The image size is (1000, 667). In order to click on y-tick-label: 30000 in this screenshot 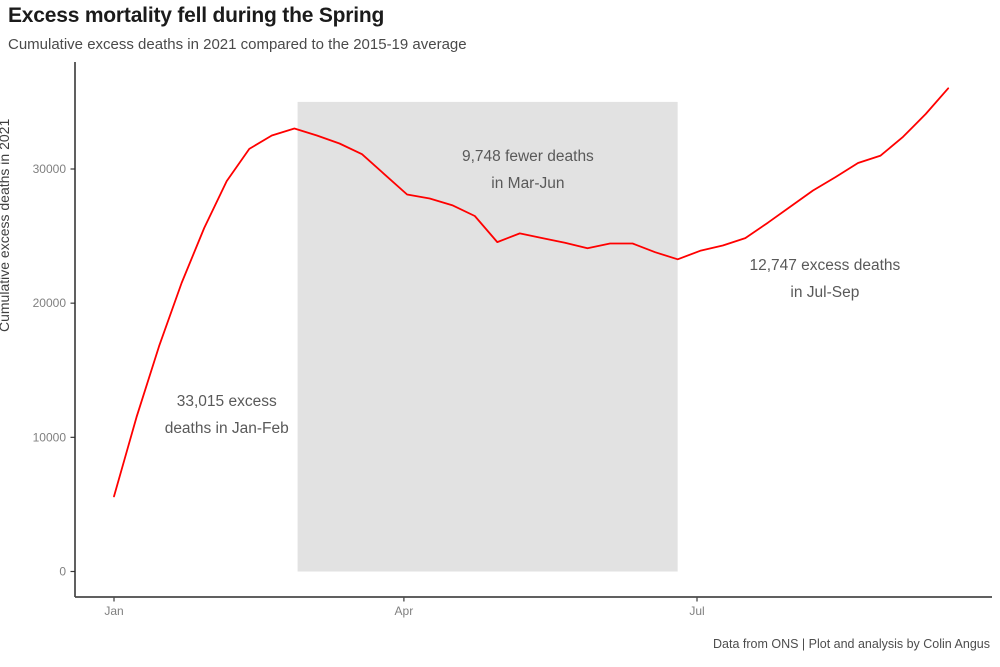, I will do `click(50, 169)`.